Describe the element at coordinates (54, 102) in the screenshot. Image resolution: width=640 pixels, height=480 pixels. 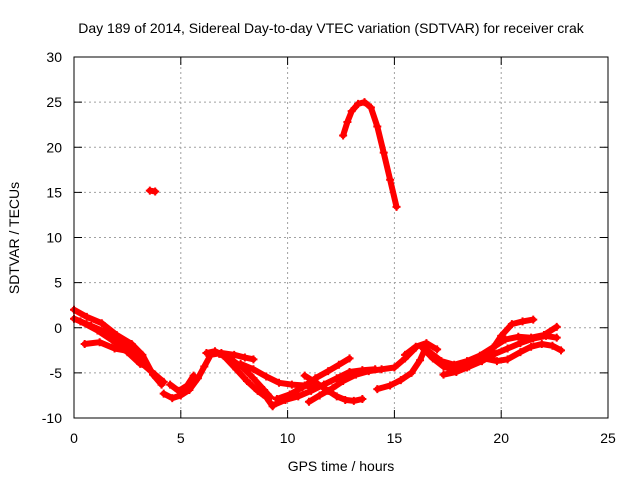
I see `y-tick-label: 25` at that location.